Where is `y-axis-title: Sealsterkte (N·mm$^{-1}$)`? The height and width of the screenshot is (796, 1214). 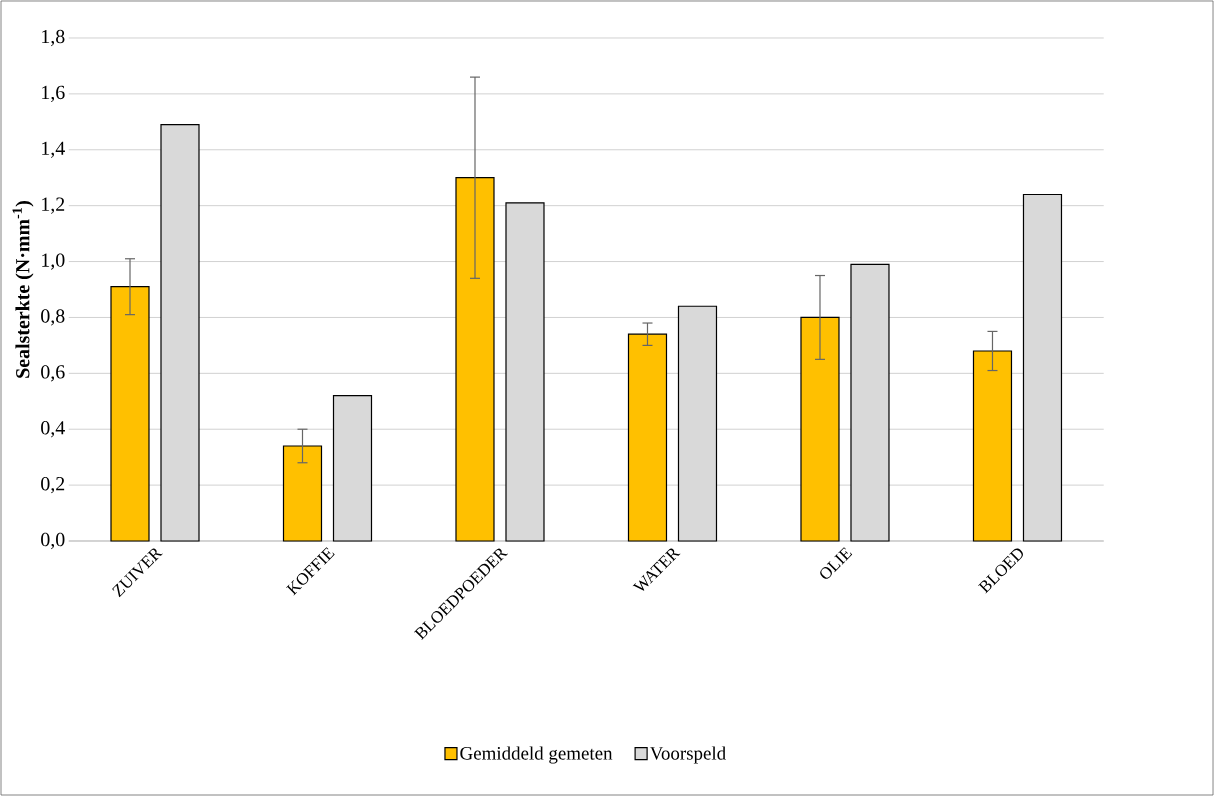 y-axis-title: Sealsterkte (N·mm$^{-1}$) is located at coordinates (23, 289).